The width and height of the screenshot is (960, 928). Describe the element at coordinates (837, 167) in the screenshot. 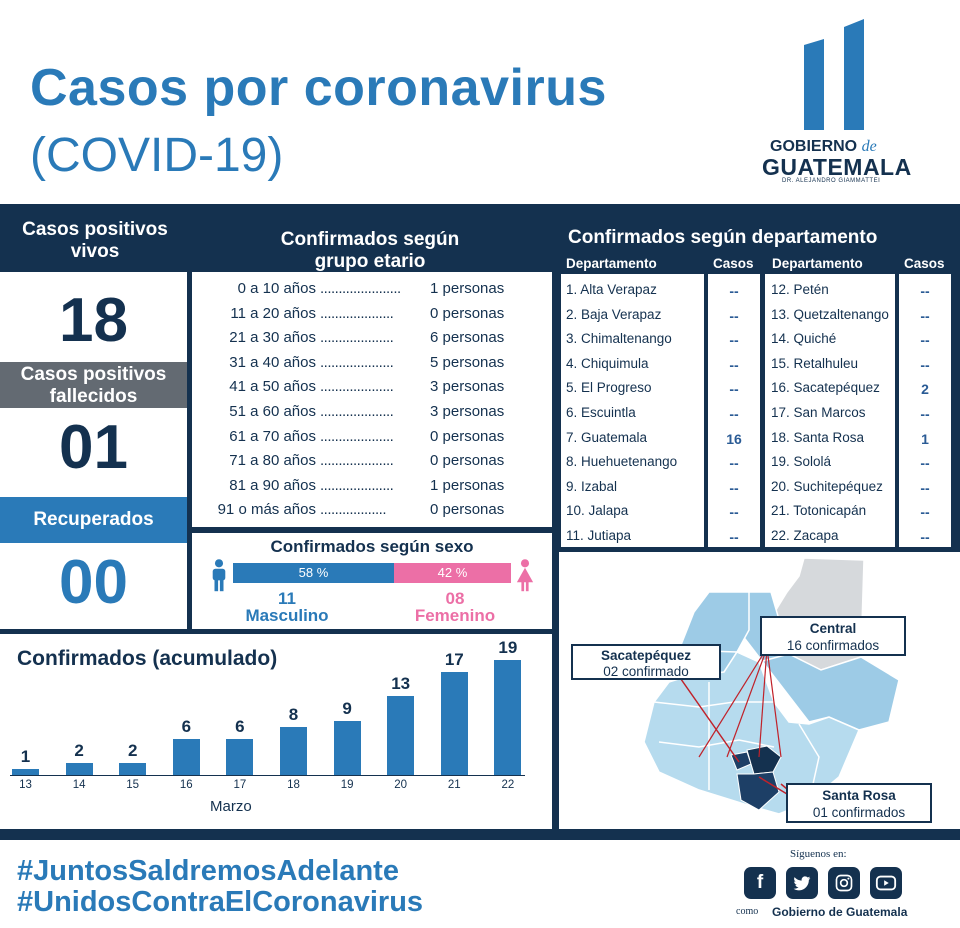

I see `logo-text-guatemala: GUATEMALA` at that location.